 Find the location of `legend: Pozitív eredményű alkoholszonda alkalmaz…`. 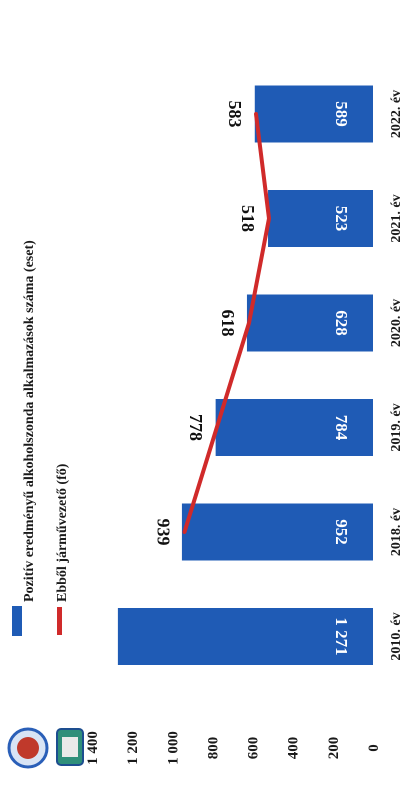

legend: Pozitív eredményű alkoholszonda alkalmaz… is located at coordinates (41, 438).